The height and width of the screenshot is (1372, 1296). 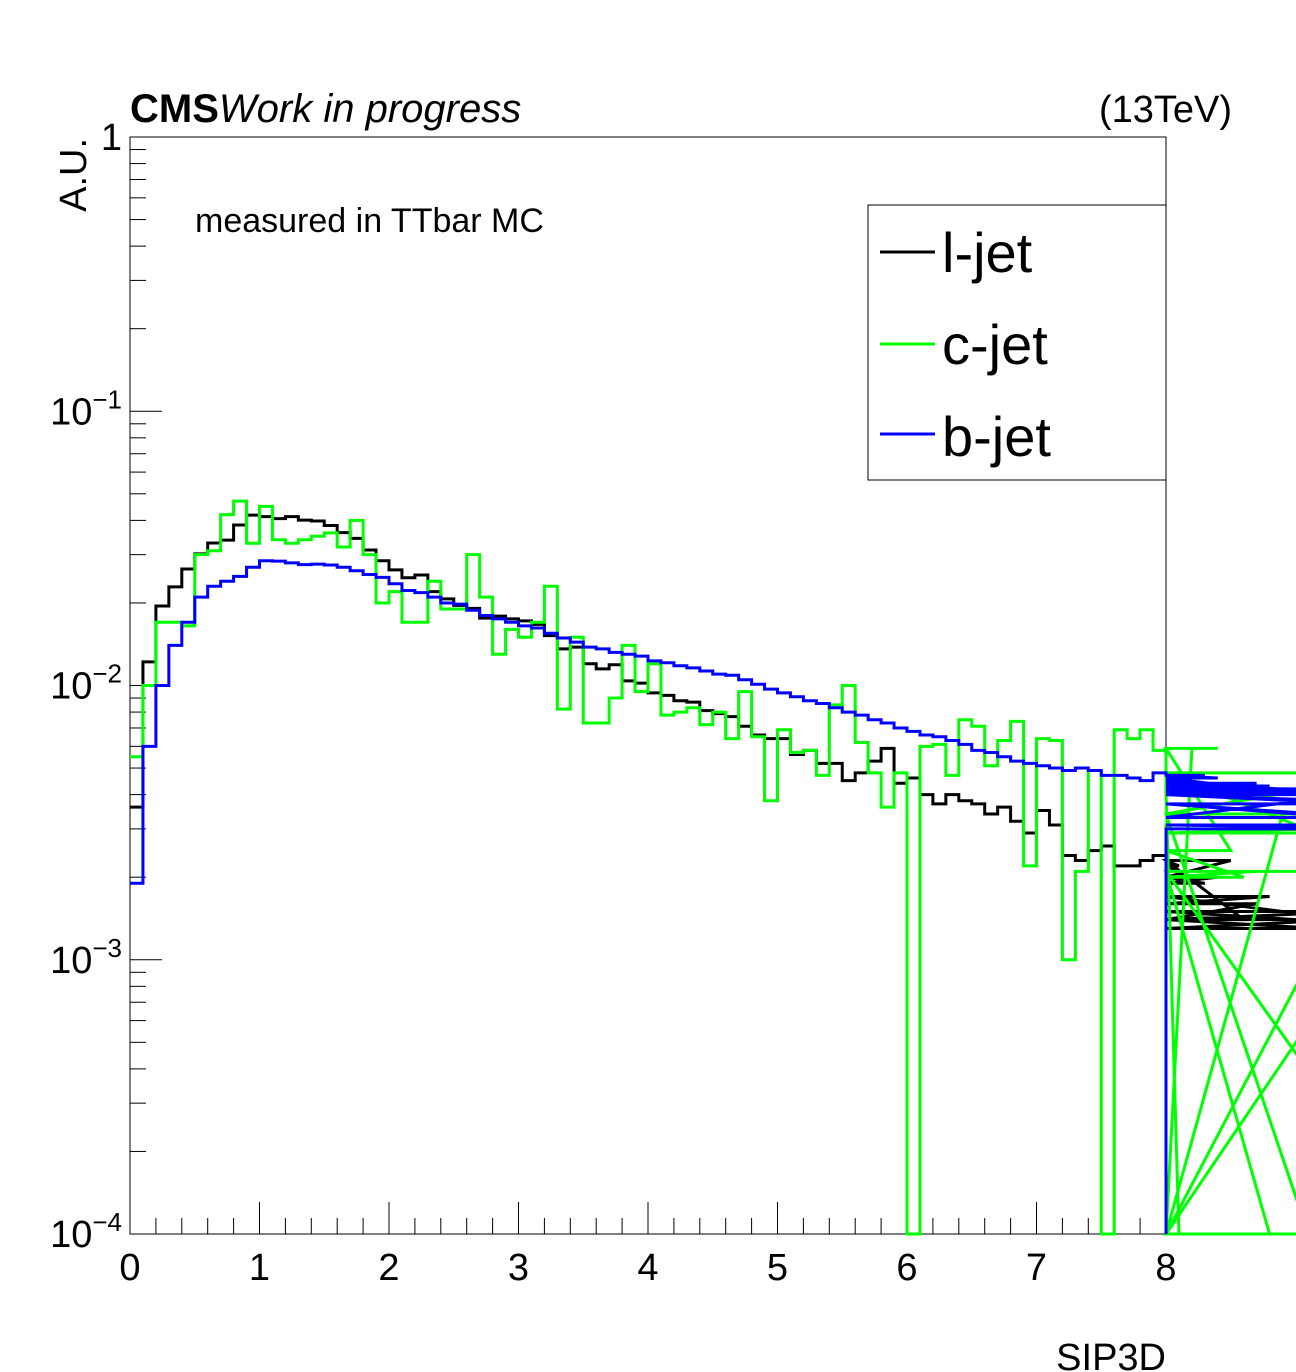 What do you see at coordinates (370, 109) in the screenshot?
I see `work-in-progress-label: Work in progress` at bounding box center [370, 109].